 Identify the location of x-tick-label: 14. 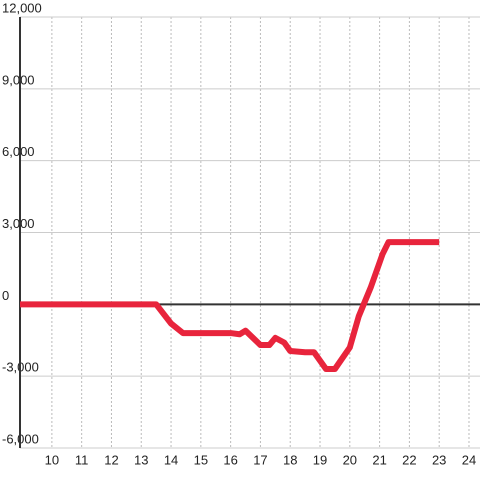
(171, 459).